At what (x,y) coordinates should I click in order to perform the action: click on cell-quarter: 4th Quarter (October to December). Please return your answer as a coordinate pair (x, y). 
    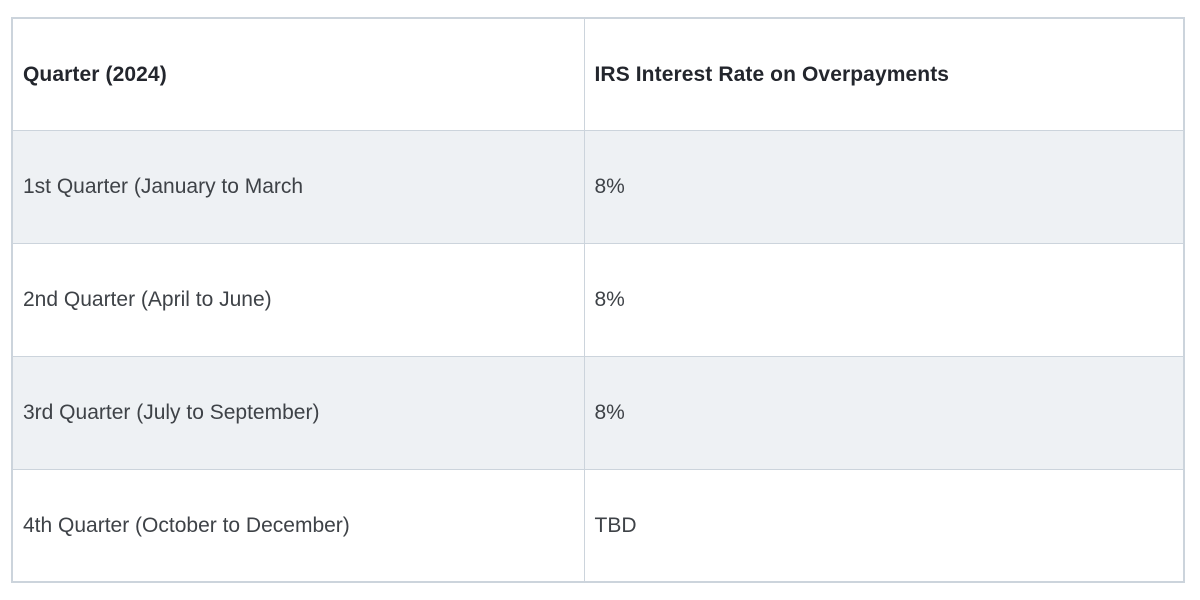
    Looking at the image, I should click on (298, 525).